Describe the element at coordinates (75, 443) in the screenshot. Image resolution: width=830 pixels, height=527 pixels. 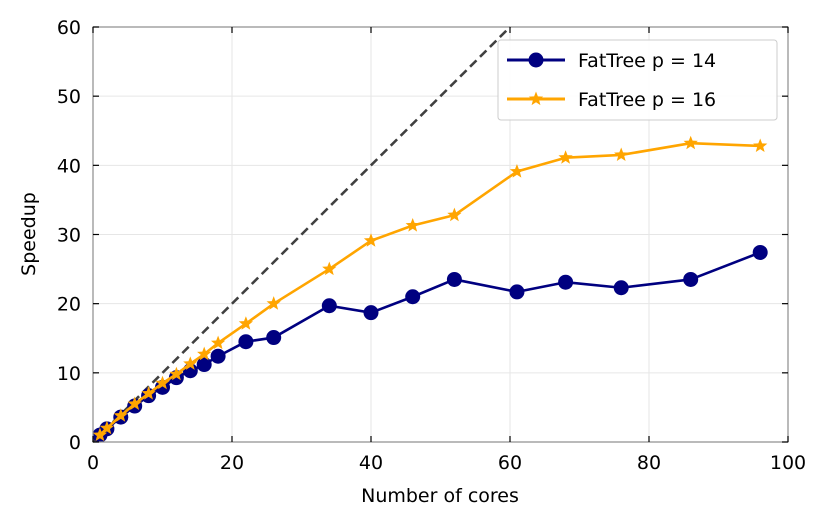
I see `y-tick-label: 0` at that location.